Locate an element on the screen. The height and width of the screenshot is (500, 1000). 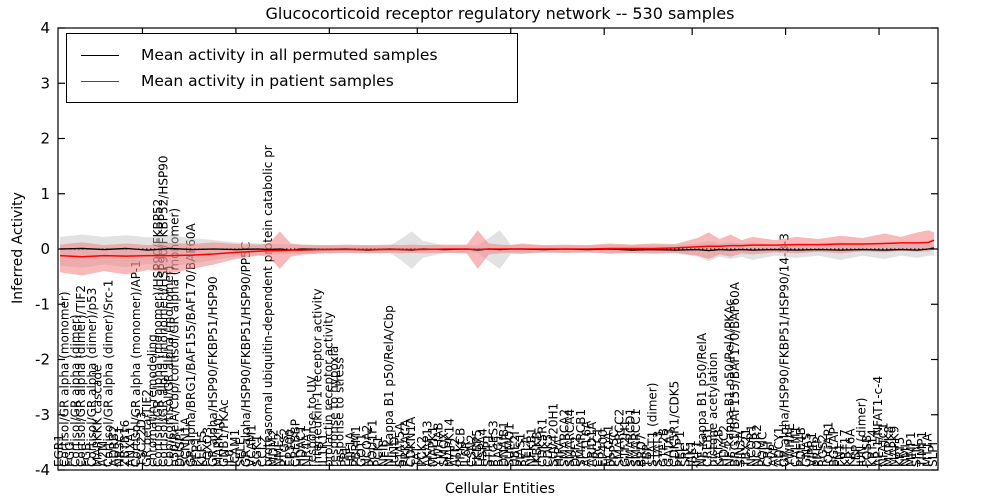
x-axis-label: Cellular Entities is located at coordinates (500, 489).